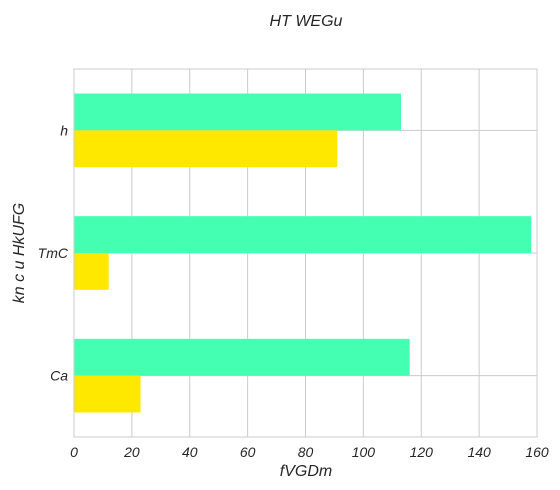 This screenshot has width=560, height=490. What do you see at coordinates (64, 130) in the screenshot?
I see `y-tick-label: h` at bounding box center [64, 130].